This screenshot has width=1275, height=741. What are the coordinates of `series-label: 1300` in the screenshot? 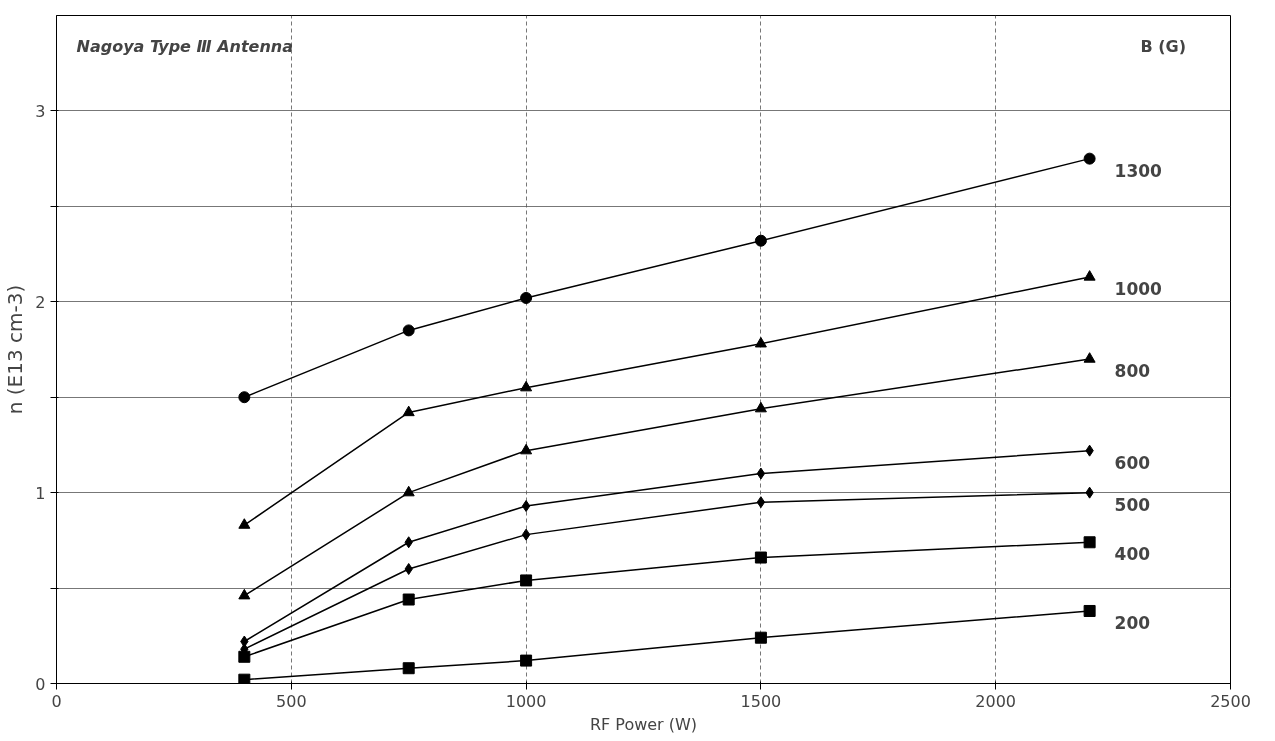 It's located at (1138, 170).